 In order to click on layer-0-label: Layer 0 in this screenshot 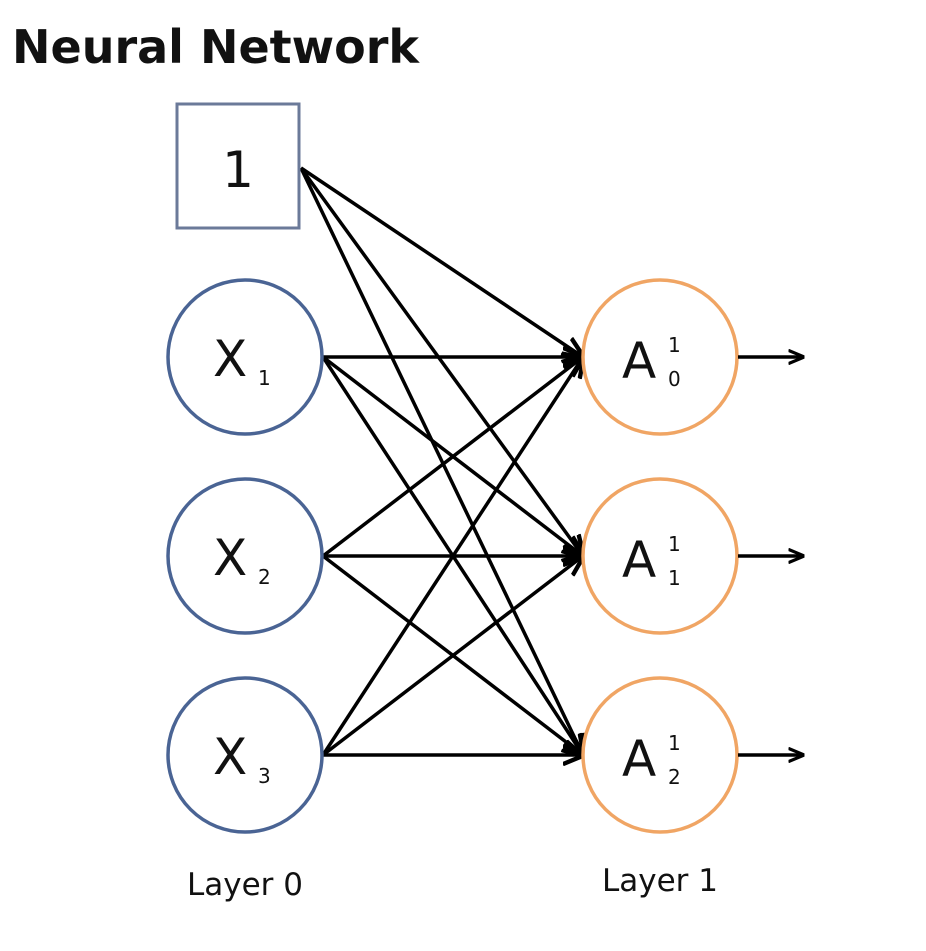, I will do `click(245, 885)`.